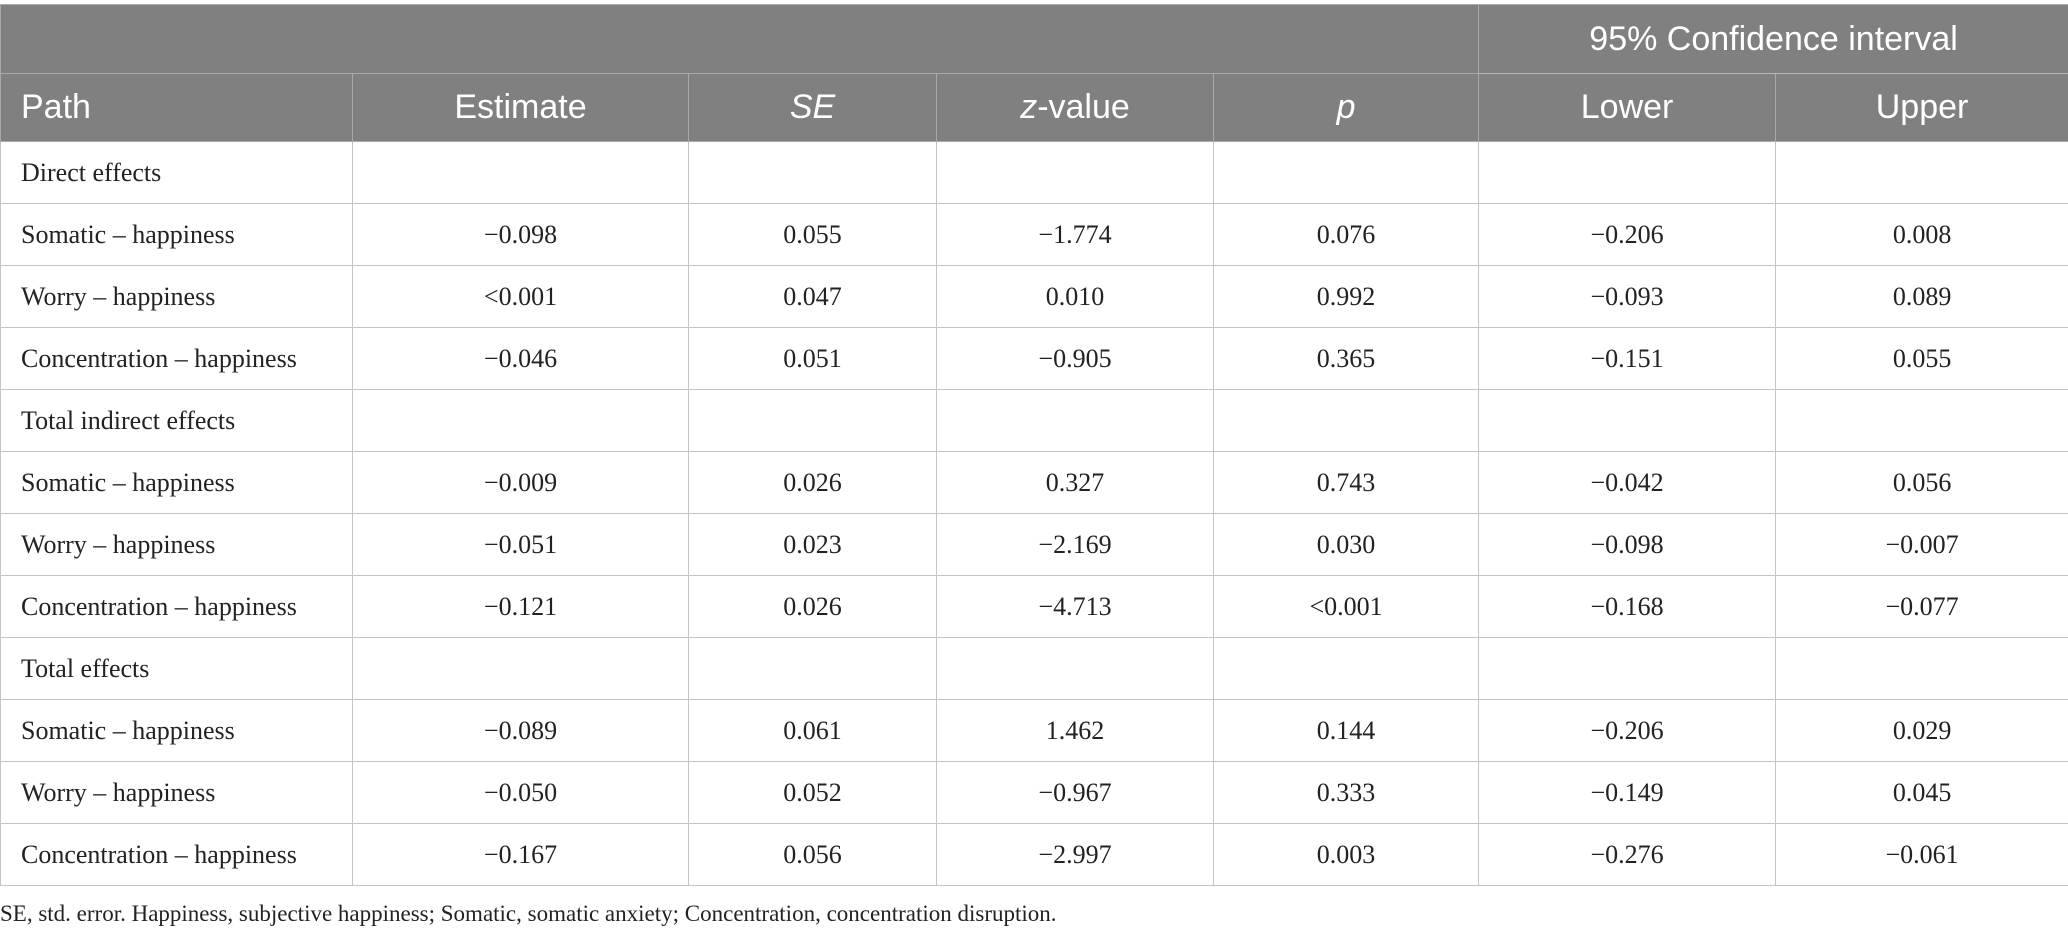 This screenshot has height=936, width=2068. What do you see at coordinates (1627, 296) in the screenshot?
I see `cell-lower: −0.093` at bounding box center [1627, 296].